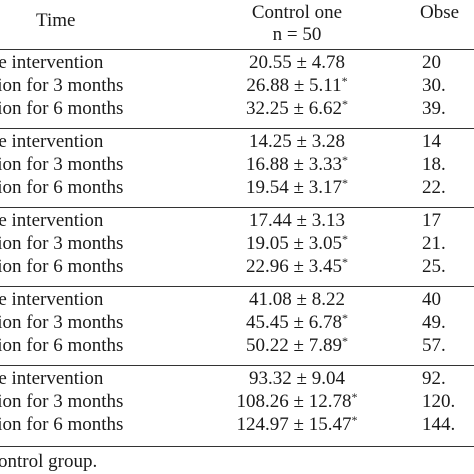 The height and width of the screenshot is (474, 474). I want to click on cell-control: 50.22 ± 7.89*, so click(297, 346).